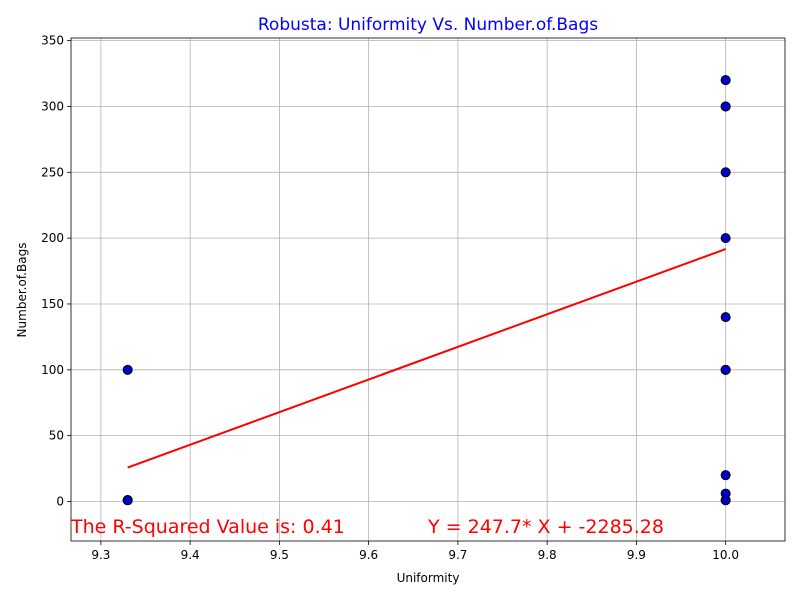 The height and width of the screenshot is (600, 800). What do you see at coordinates (52, 370) in the screenshot?
I see `y-tick-label: 100` at bounding box center [52, 370].